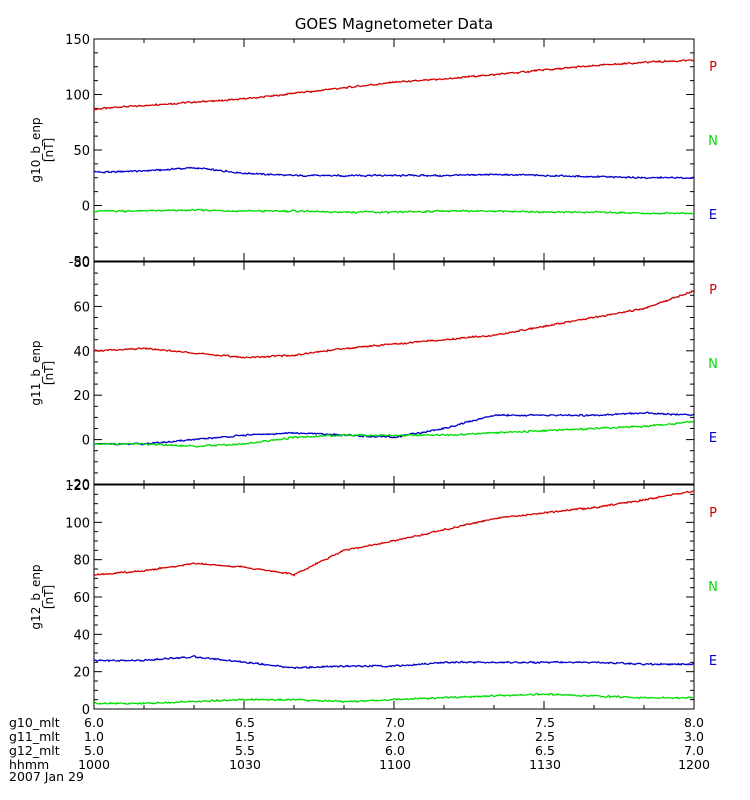 The height and width of the screenshot is (800, 750). I want to click on footer-cell: 1200, so click(694, 764).